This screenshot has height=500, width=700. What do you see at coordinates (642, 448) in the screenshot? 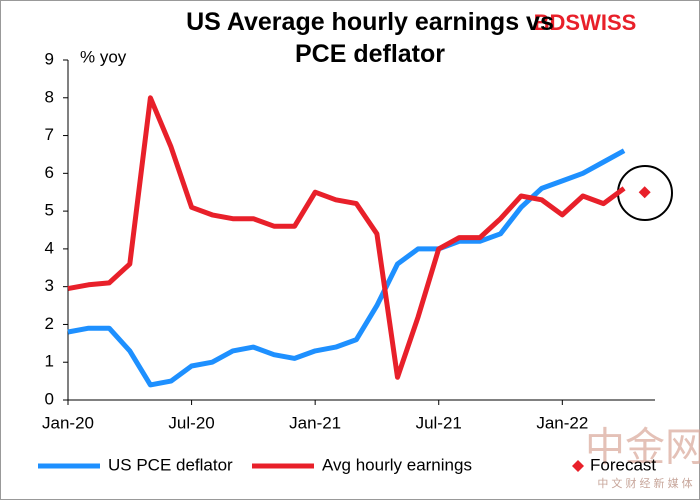
I see `watermark: 中金网` at bounding box center [642, 448].